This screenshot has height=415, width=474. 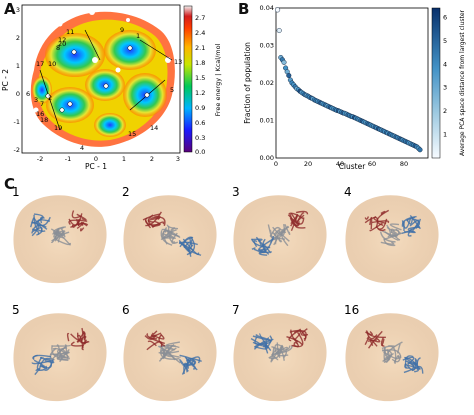 What do you see at coordinates (445, 135) in the screenshot?
I see `colorbar-tick: 1` at bounding box center [445, 135].